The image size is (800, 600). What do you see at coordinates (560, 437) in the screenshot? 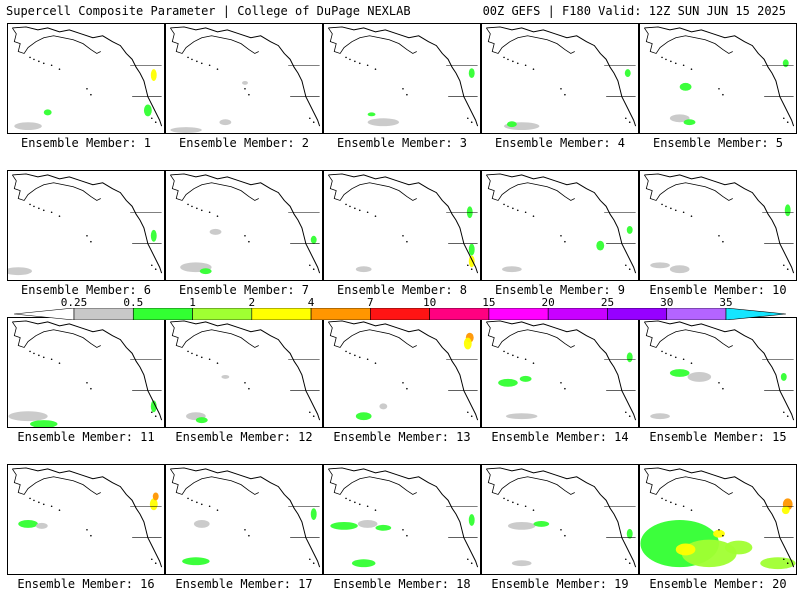
I see `ensemble-member-label: Ensemble Member: 14` at bounding box center [560, 437].